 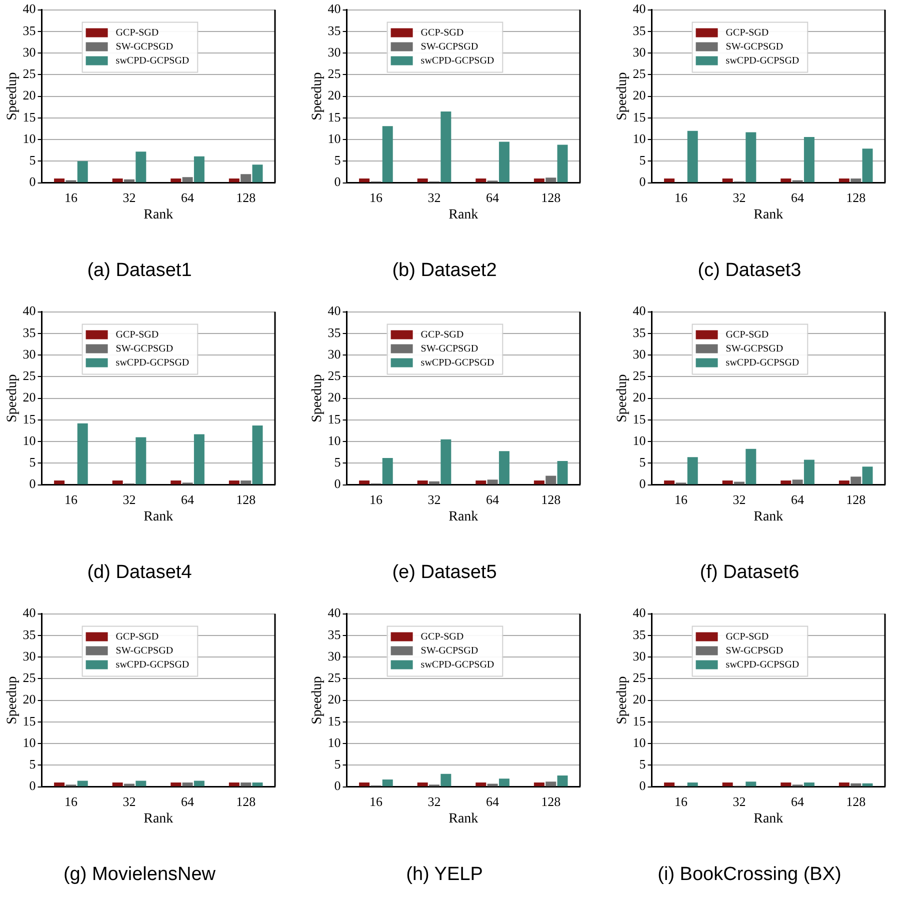 I want to click on text: (c) Dataset3, so click(x=750, y=270).